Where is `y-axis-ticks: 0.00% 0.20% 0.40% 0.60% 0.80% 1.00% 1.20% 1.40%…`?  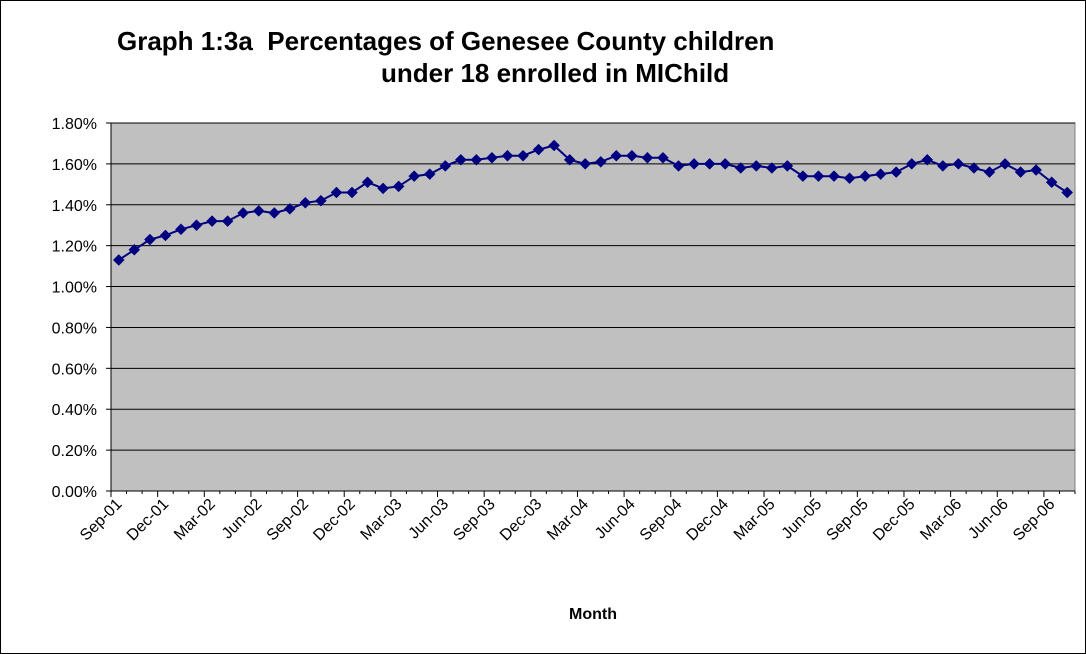 y-axis-ticks: 0.00% 0.20% 0.40% 0.60% 0.80% 1.00% 1.20% 1.40%… is located at coordinates (82, 308).